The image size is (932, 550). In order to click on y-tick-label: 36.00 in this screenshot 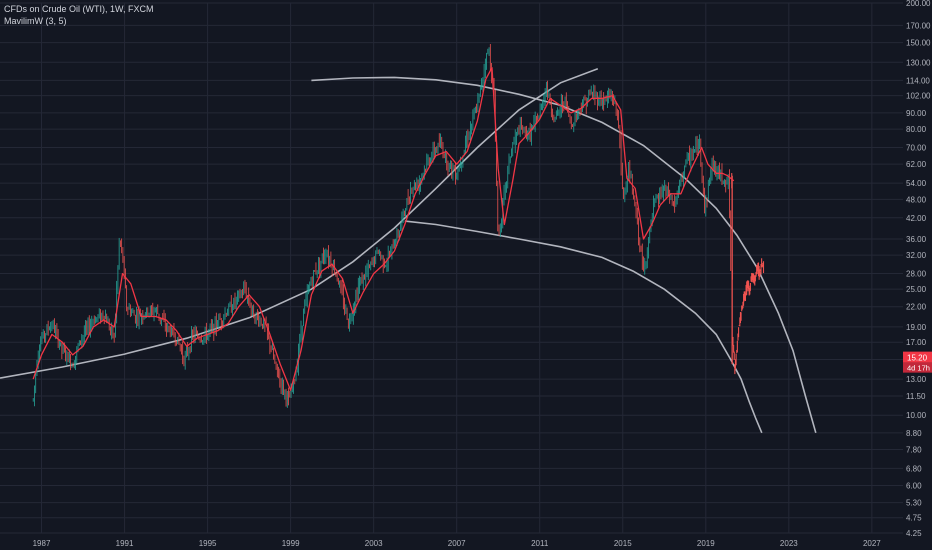, I will do `click(916, 239)`.